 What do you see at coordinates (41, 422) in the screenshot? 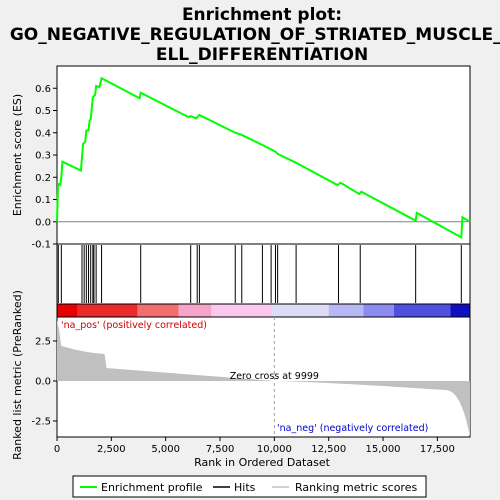
I see `metric-y-tick-label: -2.5` at bounding box center [41, 422].